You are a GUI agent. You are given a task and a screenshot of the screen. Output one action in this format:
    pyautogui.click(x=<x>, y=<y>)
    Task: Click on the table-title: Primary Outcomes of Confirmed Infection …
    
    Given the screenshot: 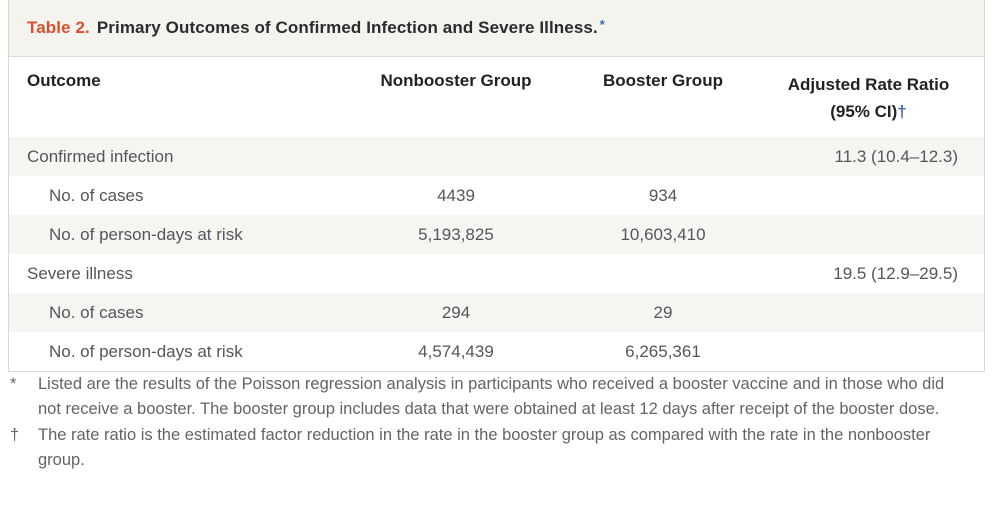 What is the action you would take?
    pyautogui.click(x=347, y=27)
    